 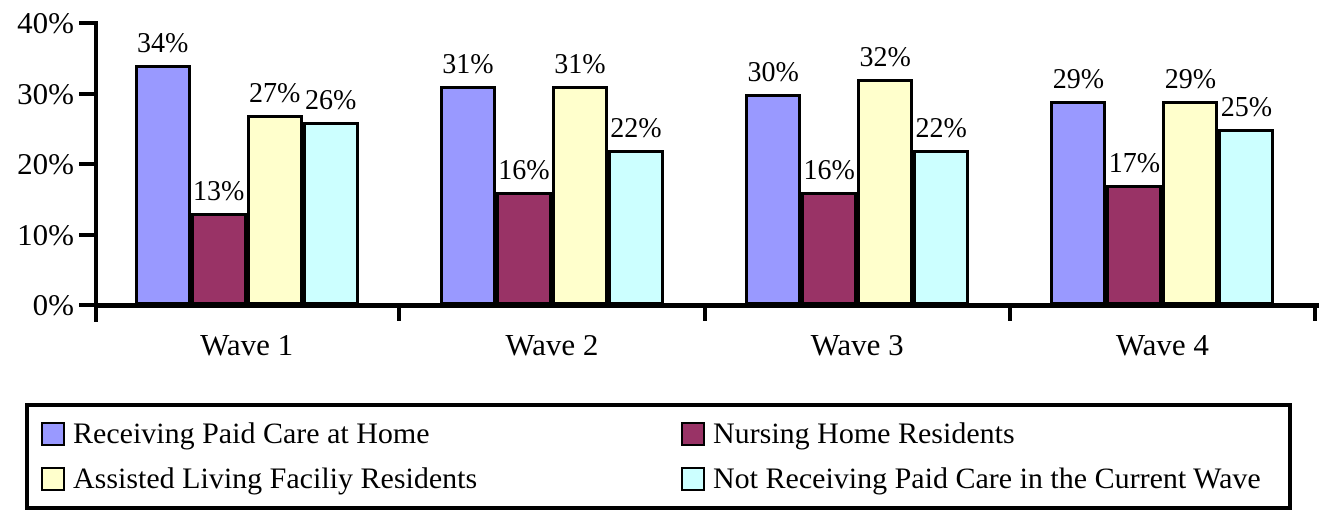 I want to click on bar-value-label: 34%, so click(x=162, y=44).